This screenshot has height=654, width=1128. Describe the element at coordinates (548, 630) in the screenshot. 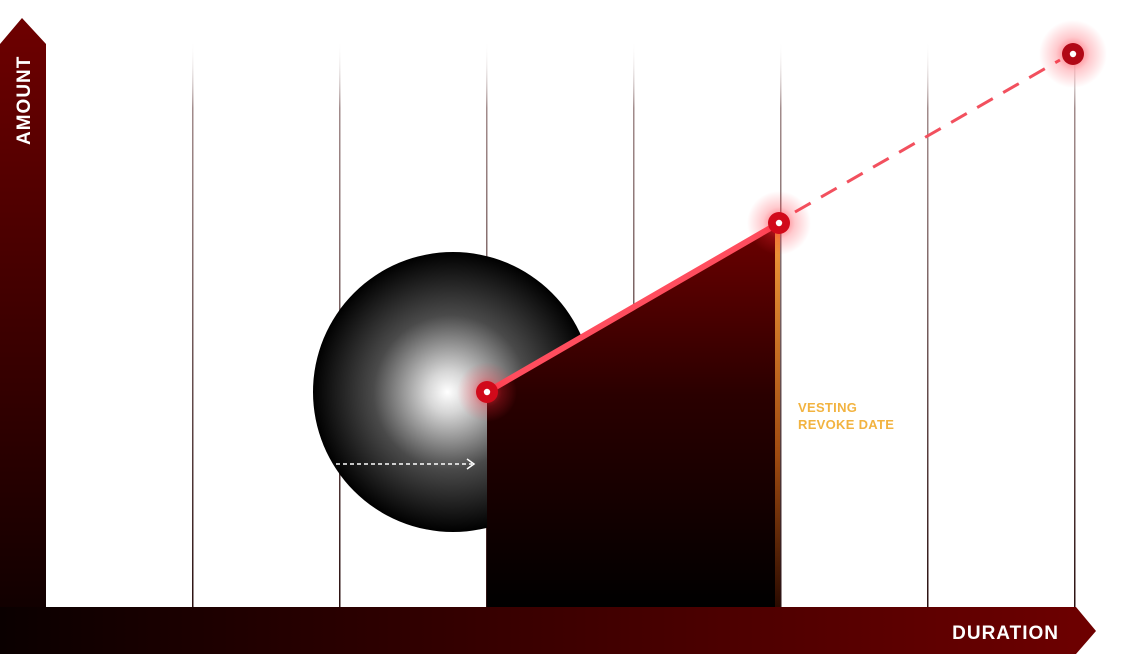

I see `x-axis` at that location.